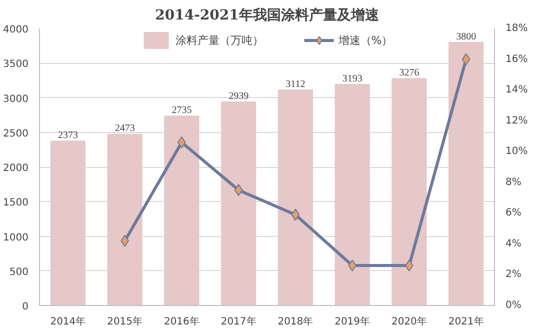 The height and width of the screenshot is (336, 536). What do you see at coordinates (296, 84) in the screenshot?
I see `data-label: 3112` at bounding box center [296, 84].